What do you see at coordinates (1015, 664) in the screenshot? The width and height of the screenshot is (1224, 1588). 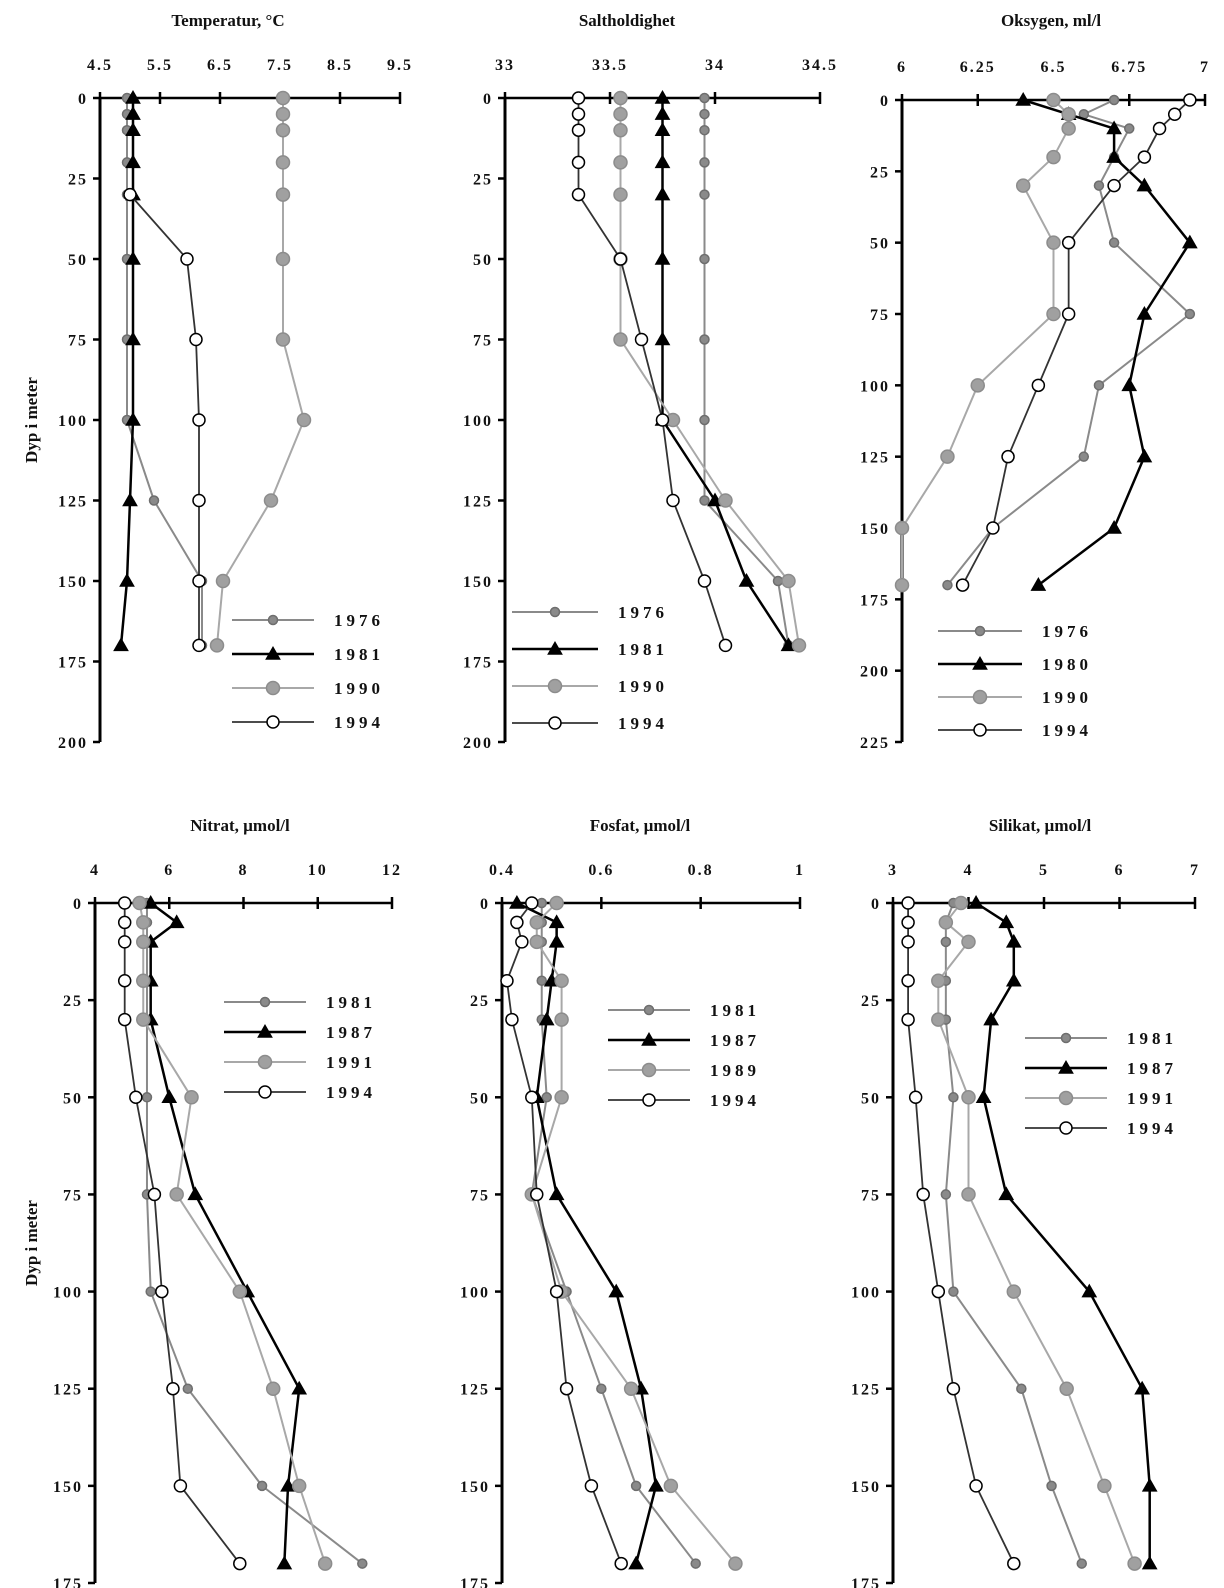 I see `legend-item: 1980` at bounding box center [1015, 664].